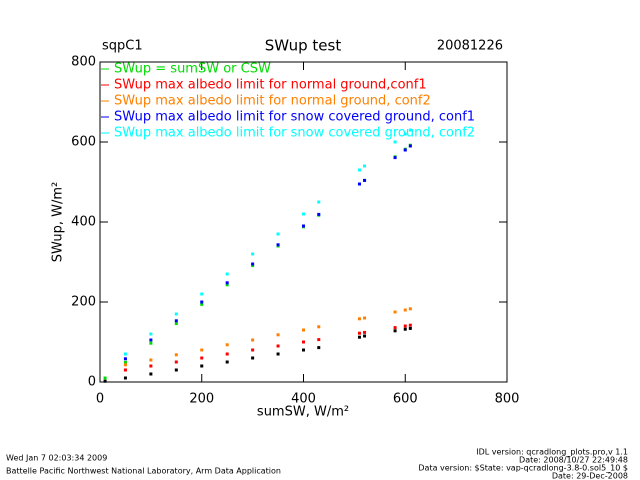  Describe the element at coordinates (552, 452) in the screenshot. I see `footer-idl-version: IDL version: qcradlong_plots.pro,v 1.1` at that location.